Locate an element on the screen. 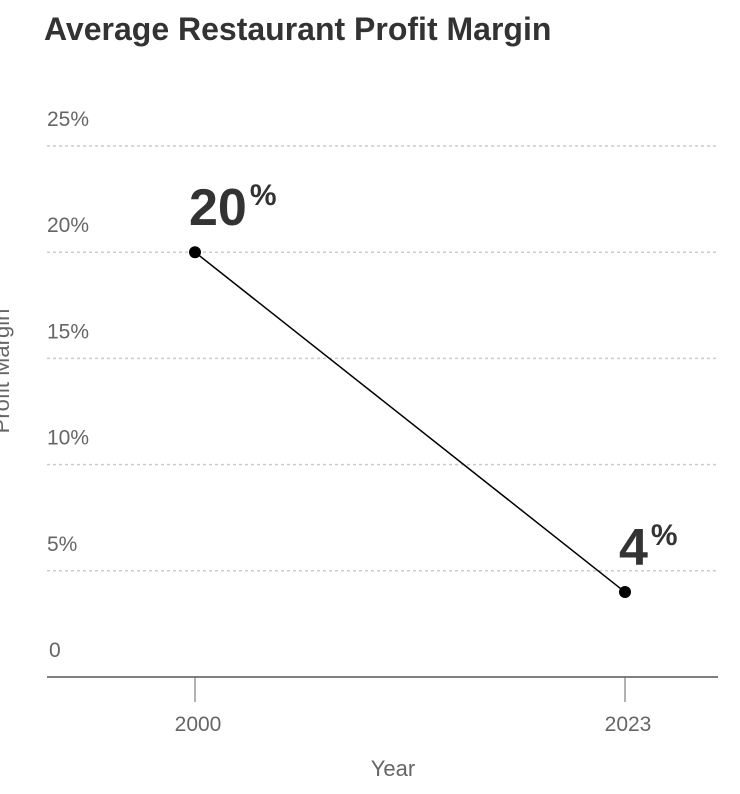  y-tick-label: 25% is located at coordinates (68, 119).